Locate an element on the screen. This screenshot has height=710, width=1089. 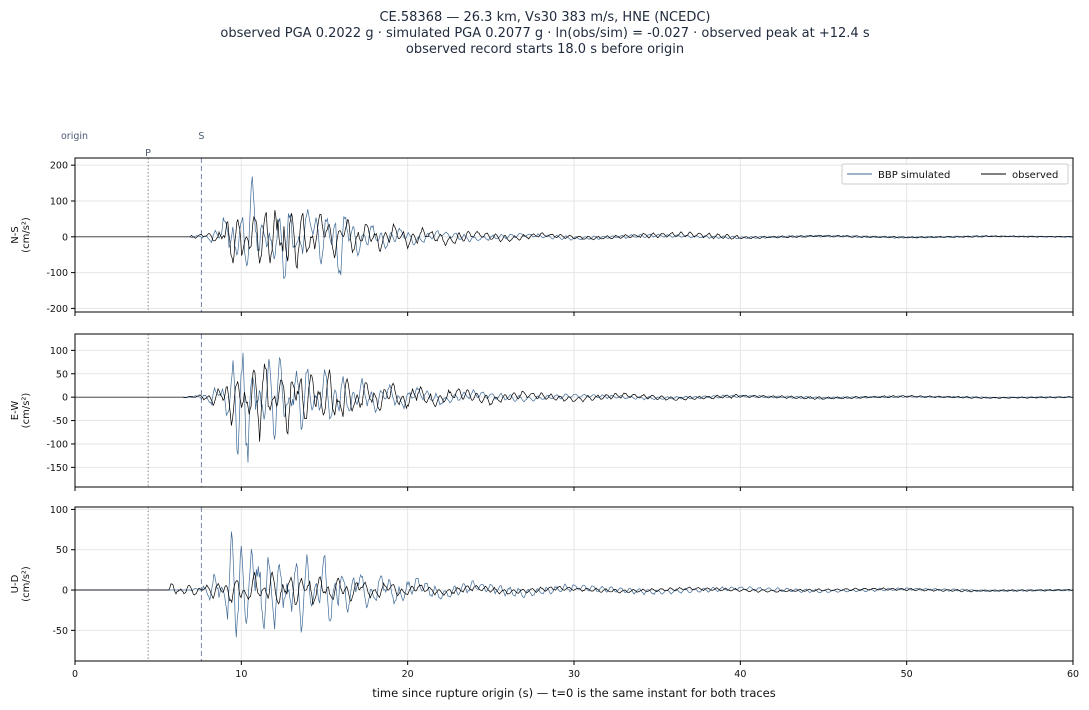
x-tick-label: 20 is located at coordinates (408, 674).